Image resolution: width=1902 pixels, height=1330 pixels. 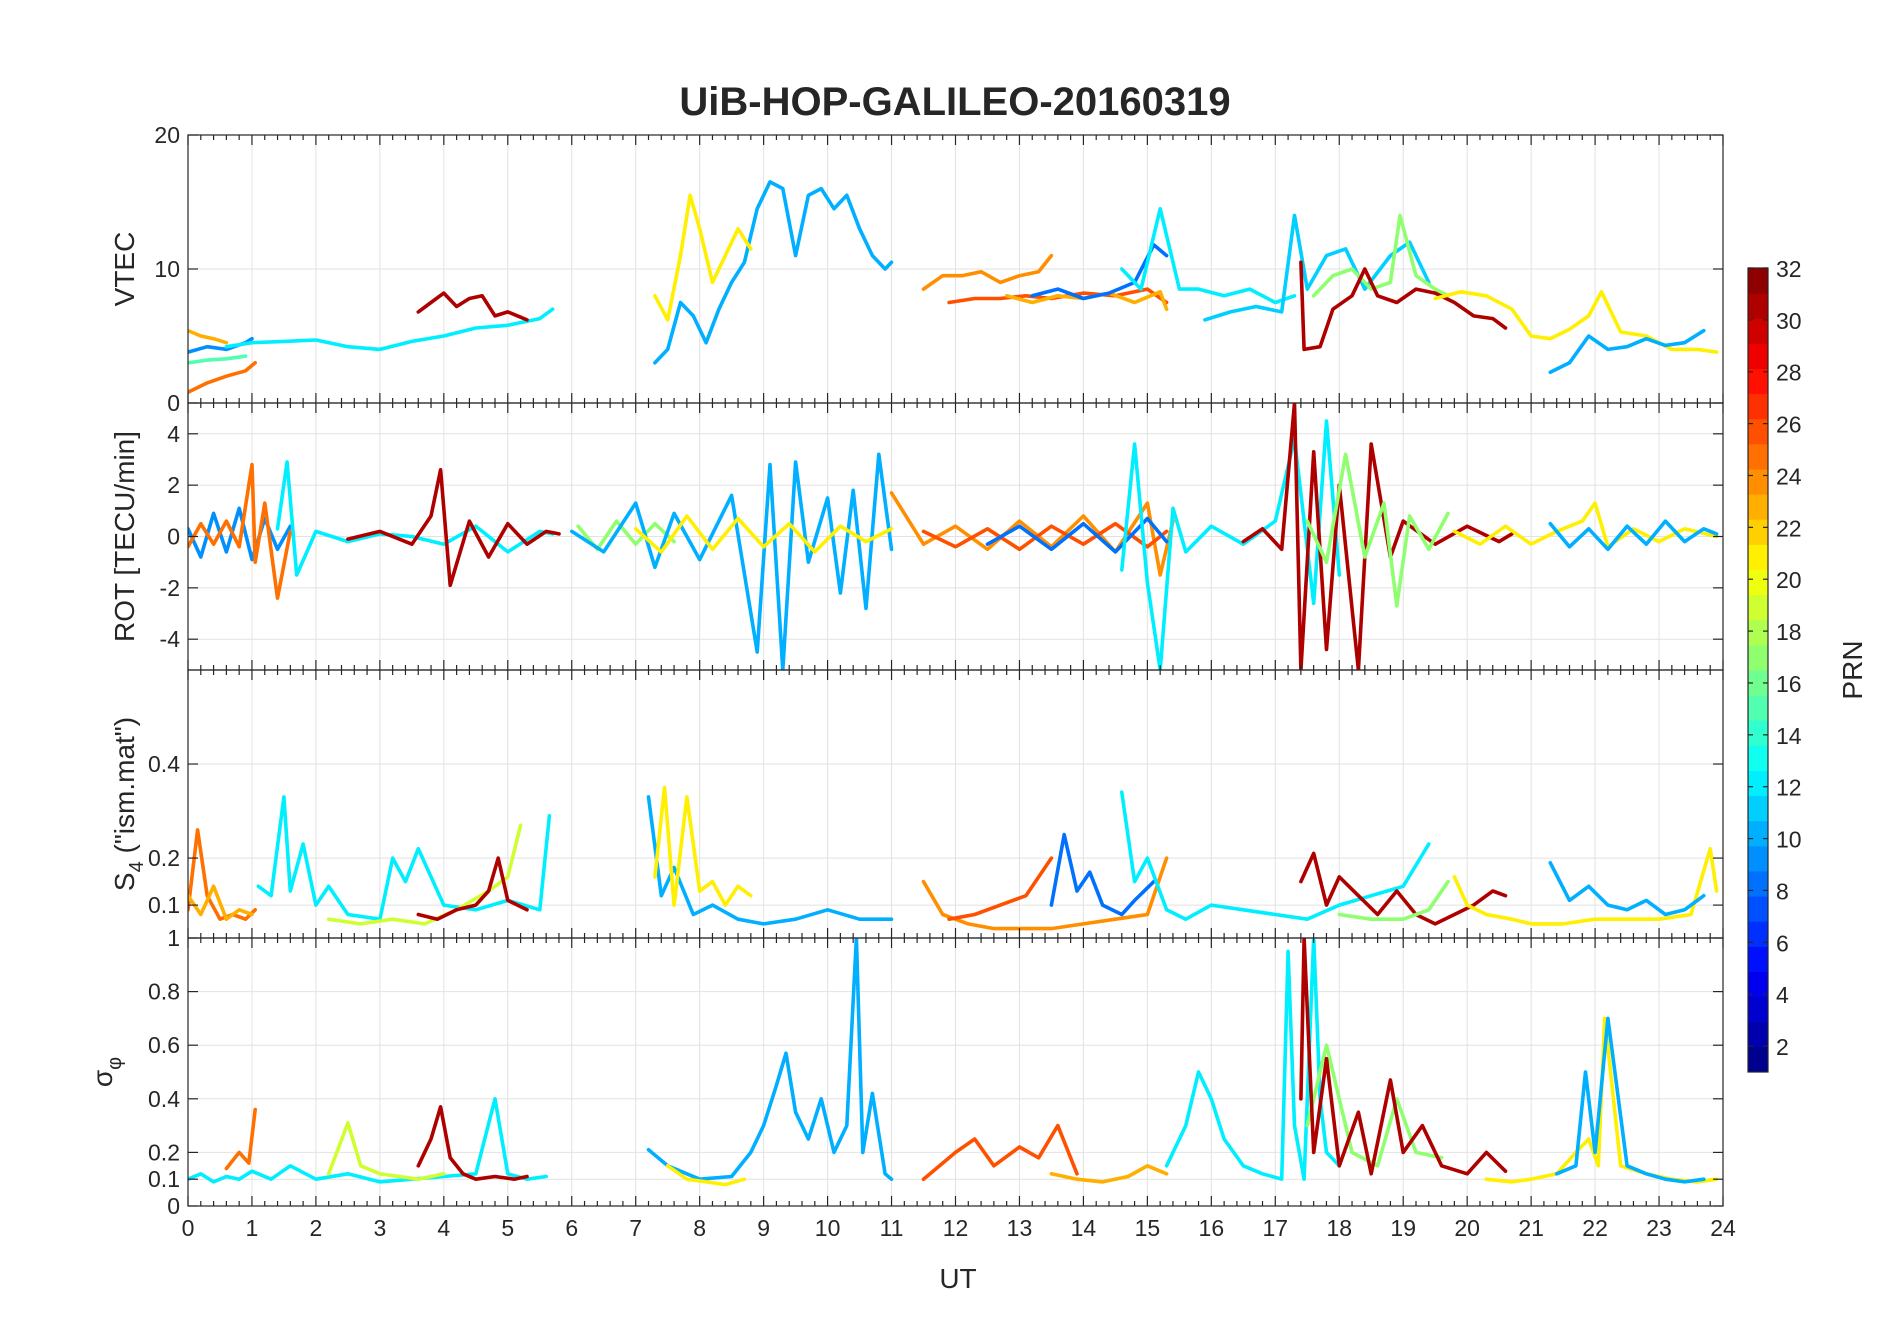 What do you see at coordinates (1723, 1228) in the screenshot?
I see `x-tick-label: 24` at bounding box center [1723, 1228].